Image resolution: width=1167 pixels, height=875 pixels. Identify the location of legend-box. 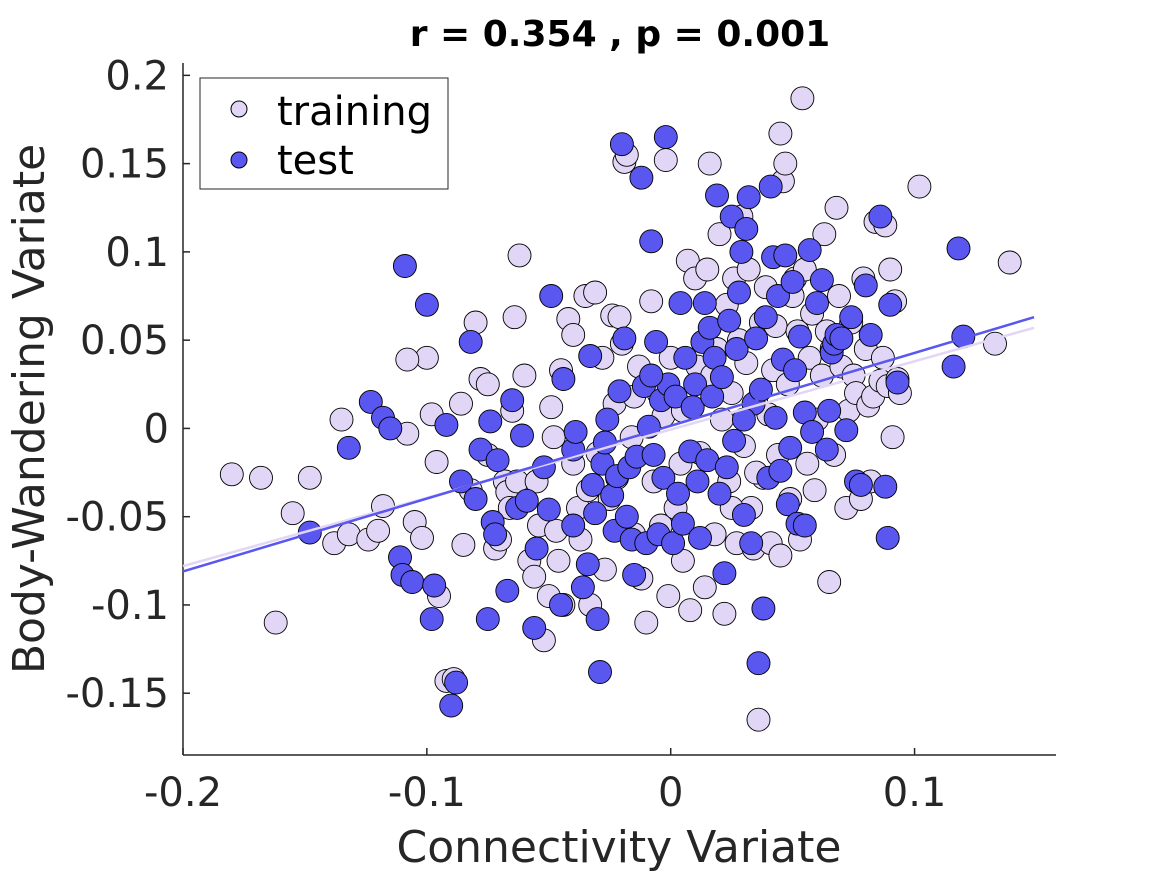
(324, 133).